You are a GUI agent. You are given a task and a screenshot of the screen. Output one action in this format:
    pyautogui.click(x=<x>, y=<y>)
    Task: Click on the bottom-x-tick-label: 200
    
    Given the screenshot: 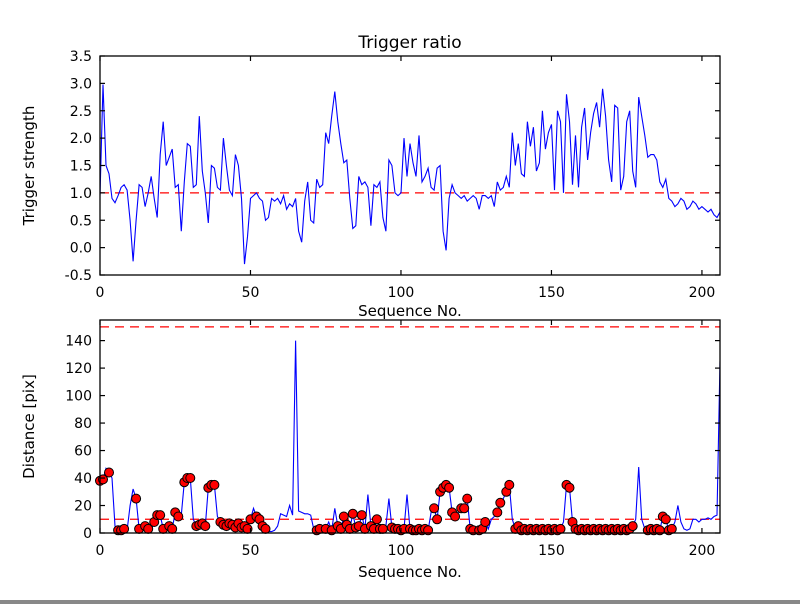 What is the action you would take?
    pyautogui.click(x=702, y=551)
    